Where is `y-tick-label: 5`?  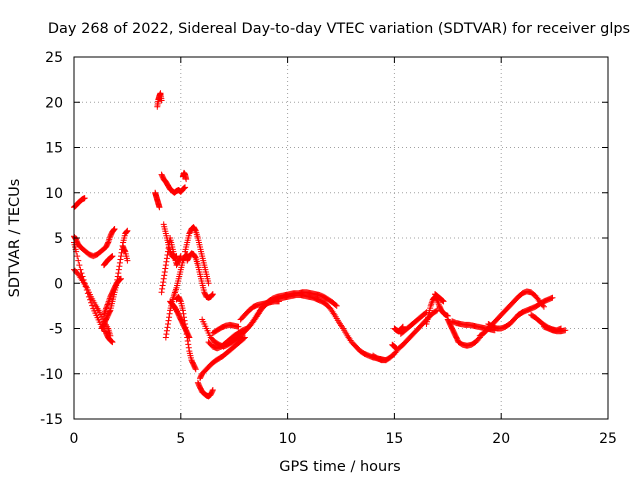
y-tick-label: 5 is located at coordinates (58, 239).